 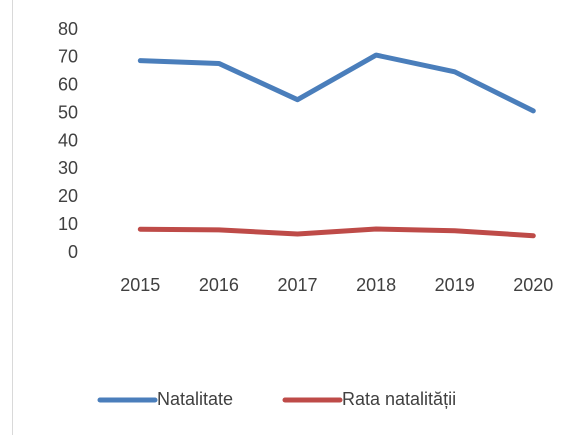 What do you see at coordinates (455, 285) in the screenshot?
I see `x-tick-label: 2019` at bounding box center [455, 285].